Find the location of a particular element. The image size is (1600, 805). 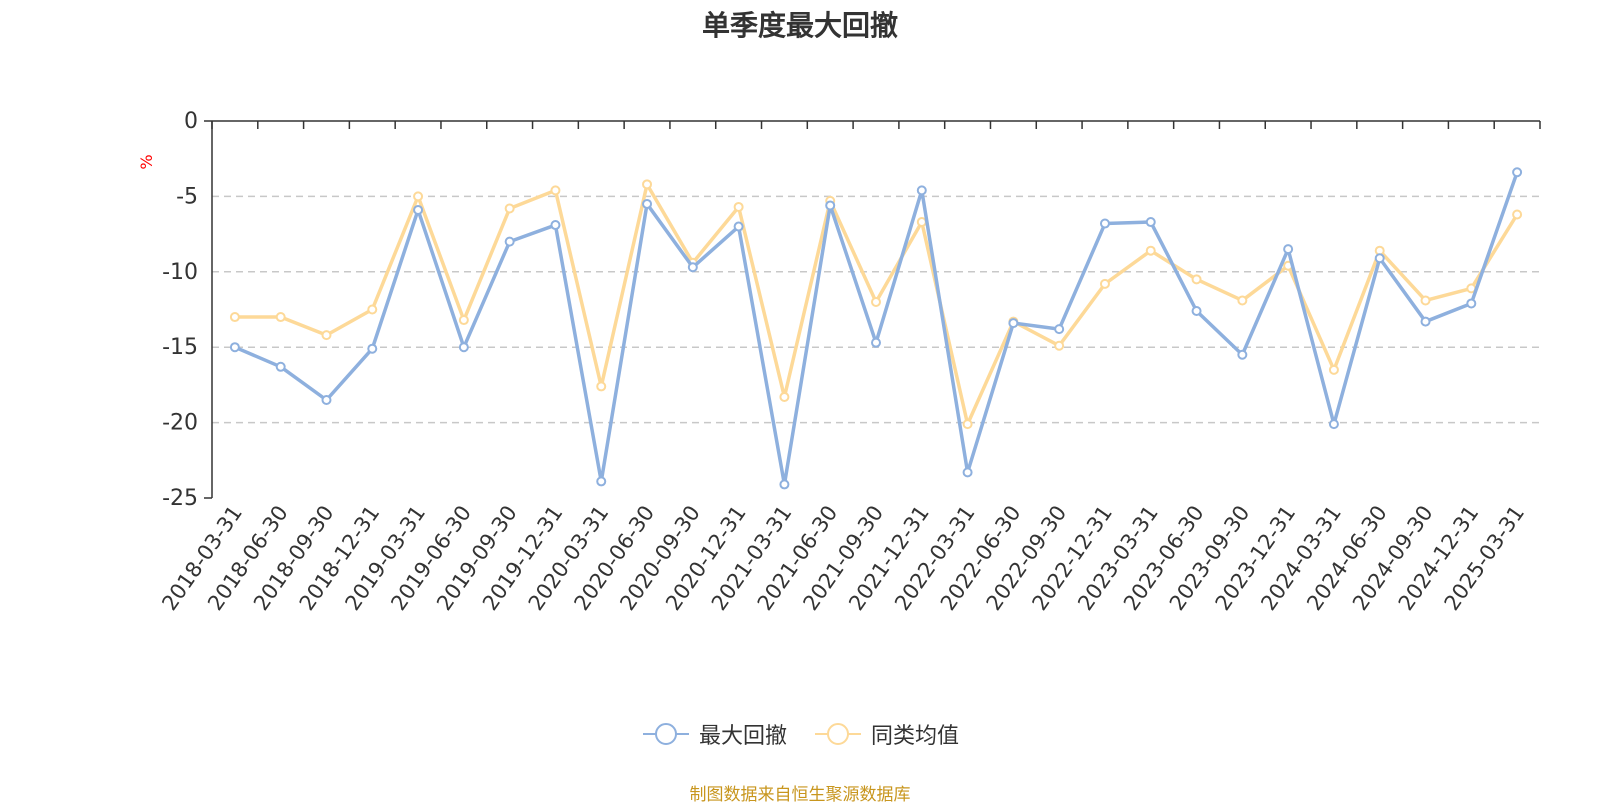

legend-label-drawdown: 最大回撤 is located at coordinates (742, 736).